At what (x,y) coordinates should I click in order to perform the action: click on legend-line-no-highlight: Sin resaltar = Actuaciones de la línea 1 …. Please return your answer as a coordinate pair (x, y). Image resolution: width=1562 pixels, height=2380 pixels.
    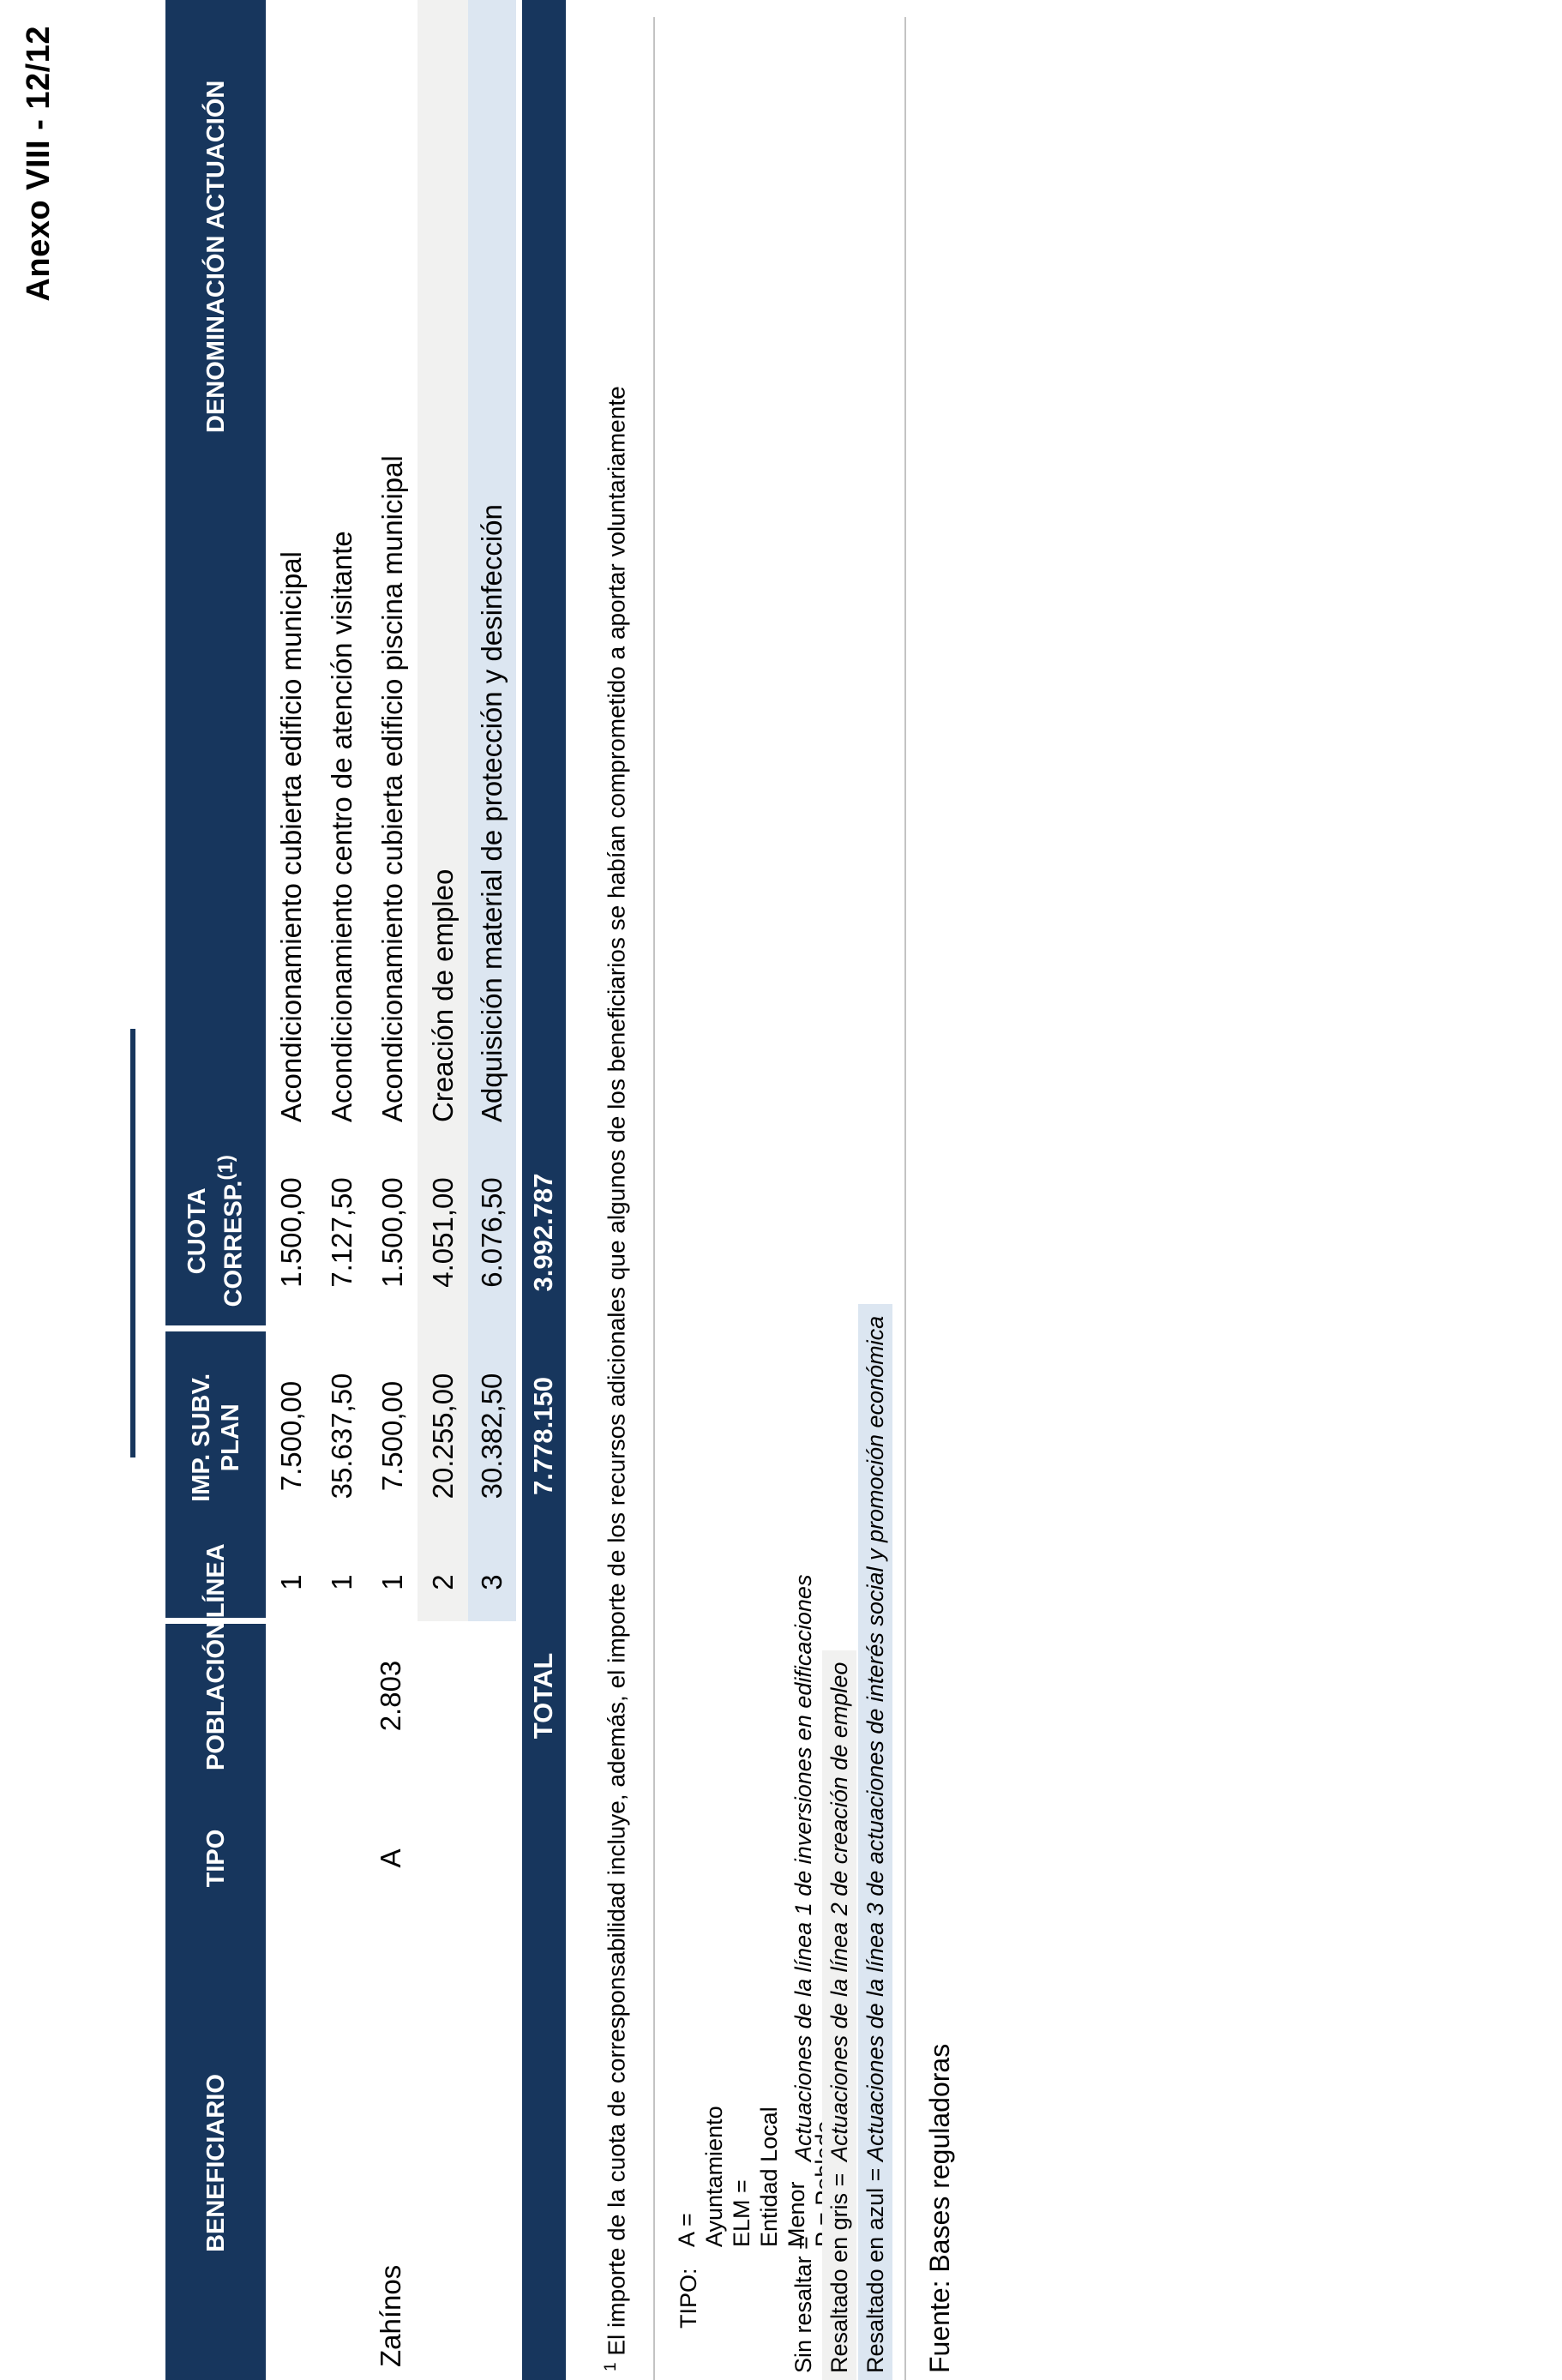
    Looking at the image, I should click on (803, 1842).